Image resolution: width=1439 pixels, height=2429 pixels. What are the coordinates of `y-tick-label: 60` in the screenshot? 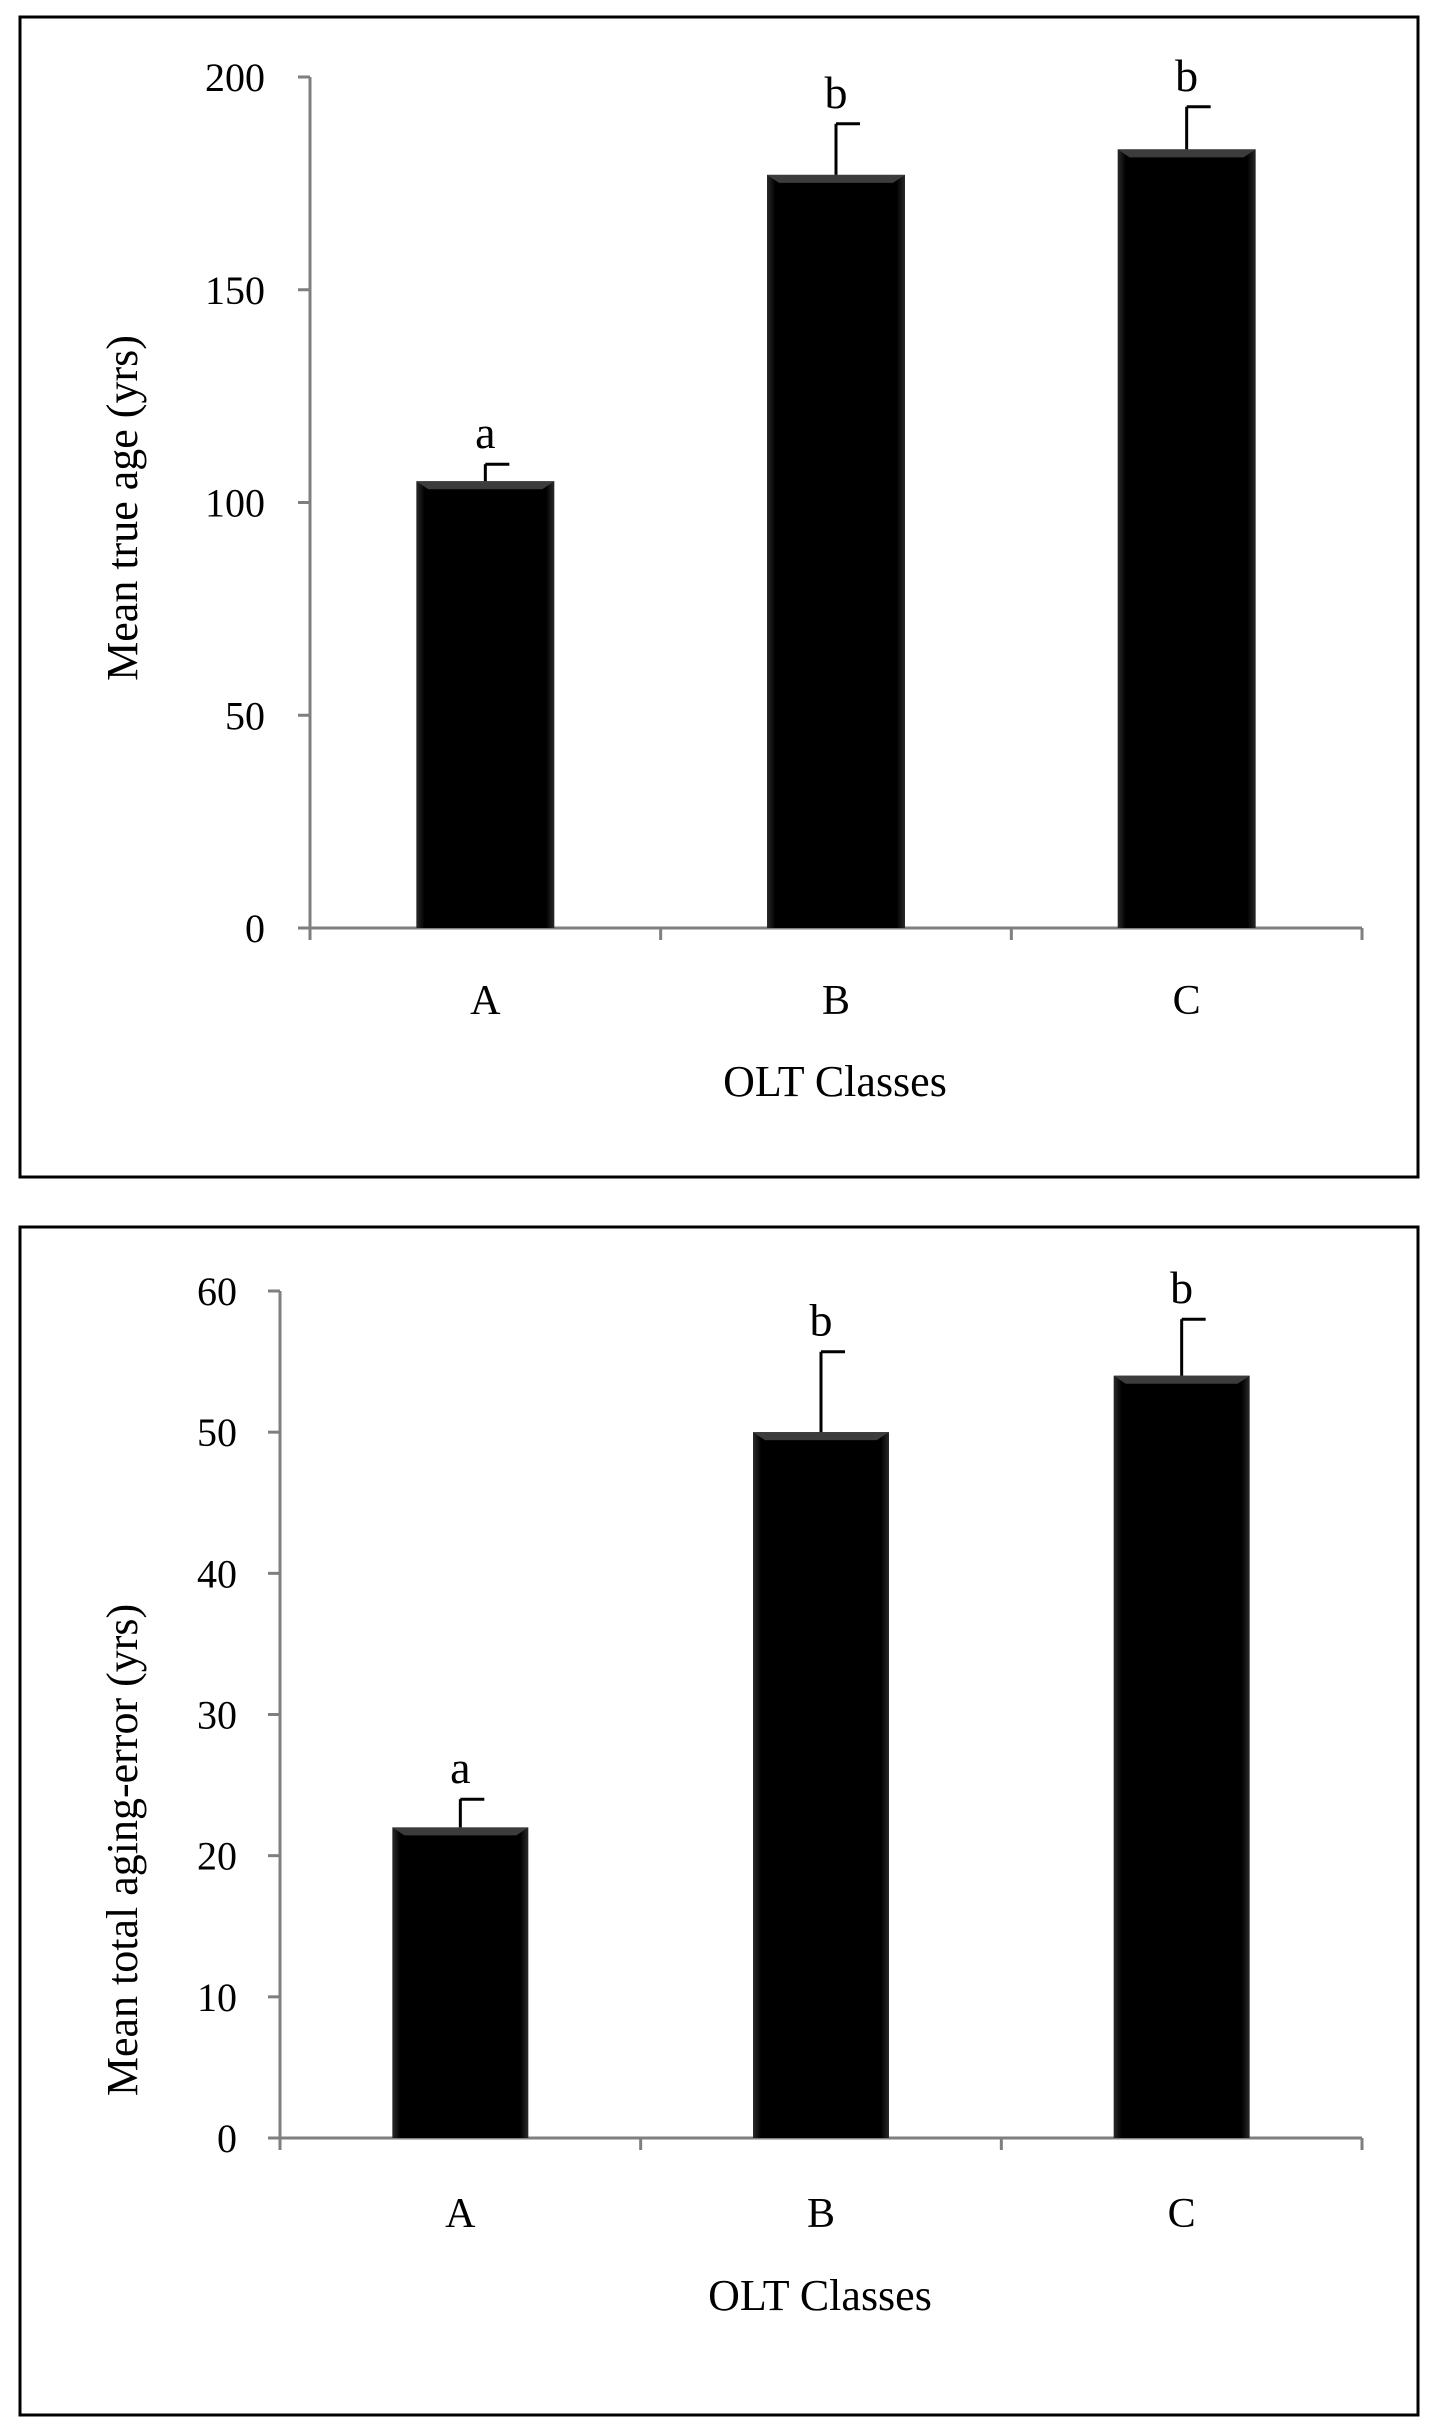 It's located at (217, 1291).